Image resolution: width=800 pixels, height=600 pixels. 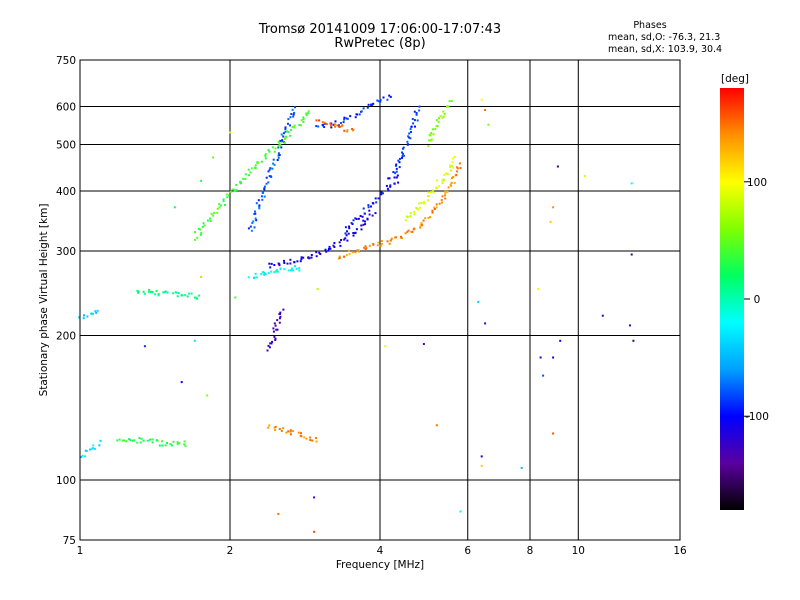 What do you see at coordinates (732, 299) in the screenshot?
I see `phase-colorbar` at bounding box center [732, 299].